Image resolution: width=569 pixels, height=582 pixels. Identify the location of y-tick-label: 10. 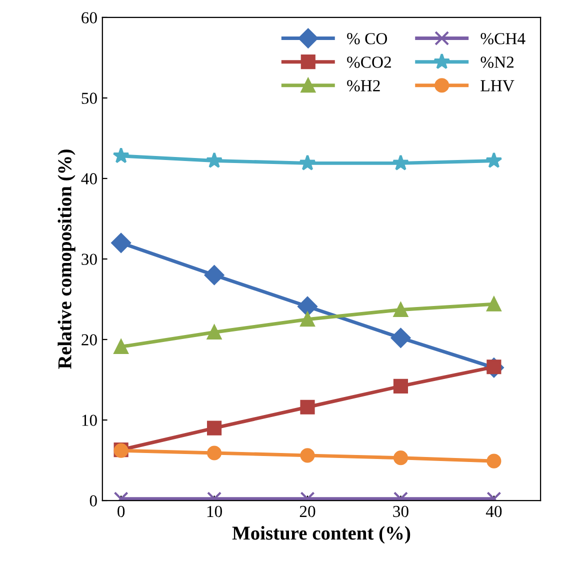
(89, 420).